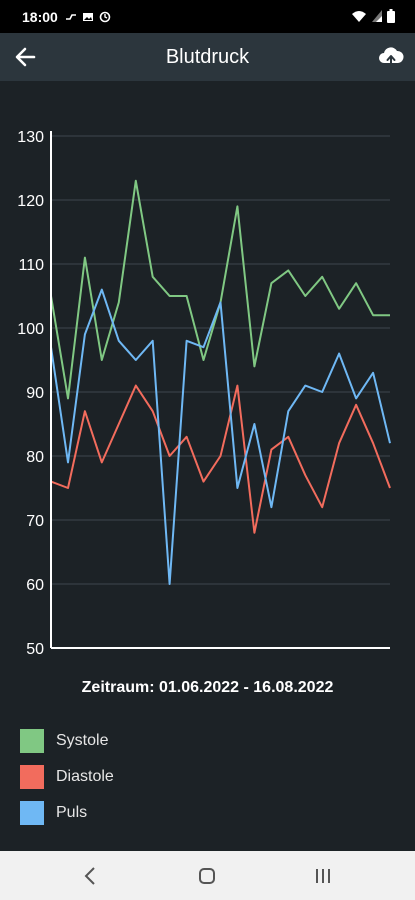  I want to click on y-tick-label-130: 130, so click(30, 137).